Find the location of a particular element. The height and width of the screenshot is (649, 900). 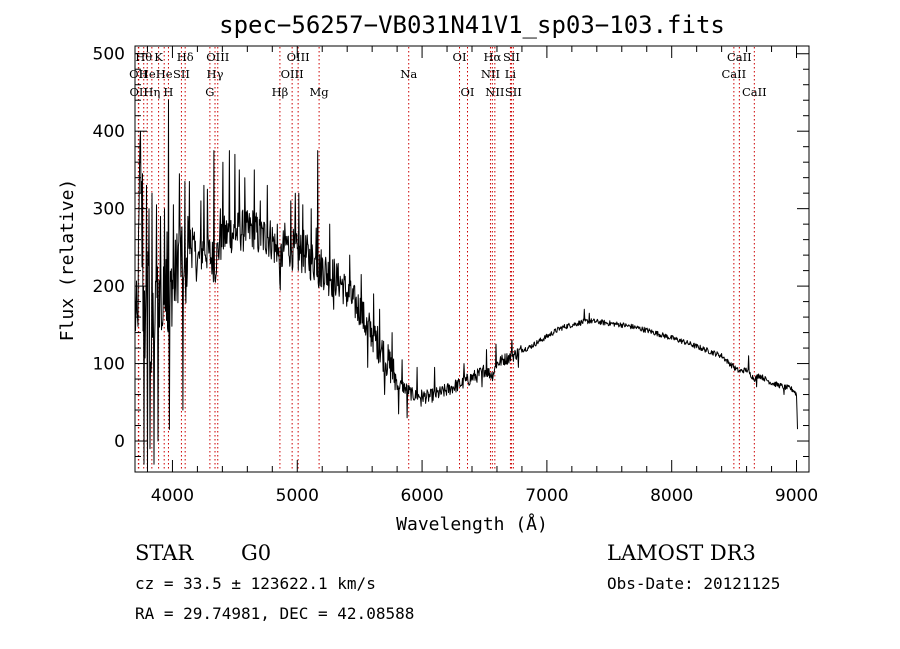

line-label-10: G is located at coordinates (209, 92).